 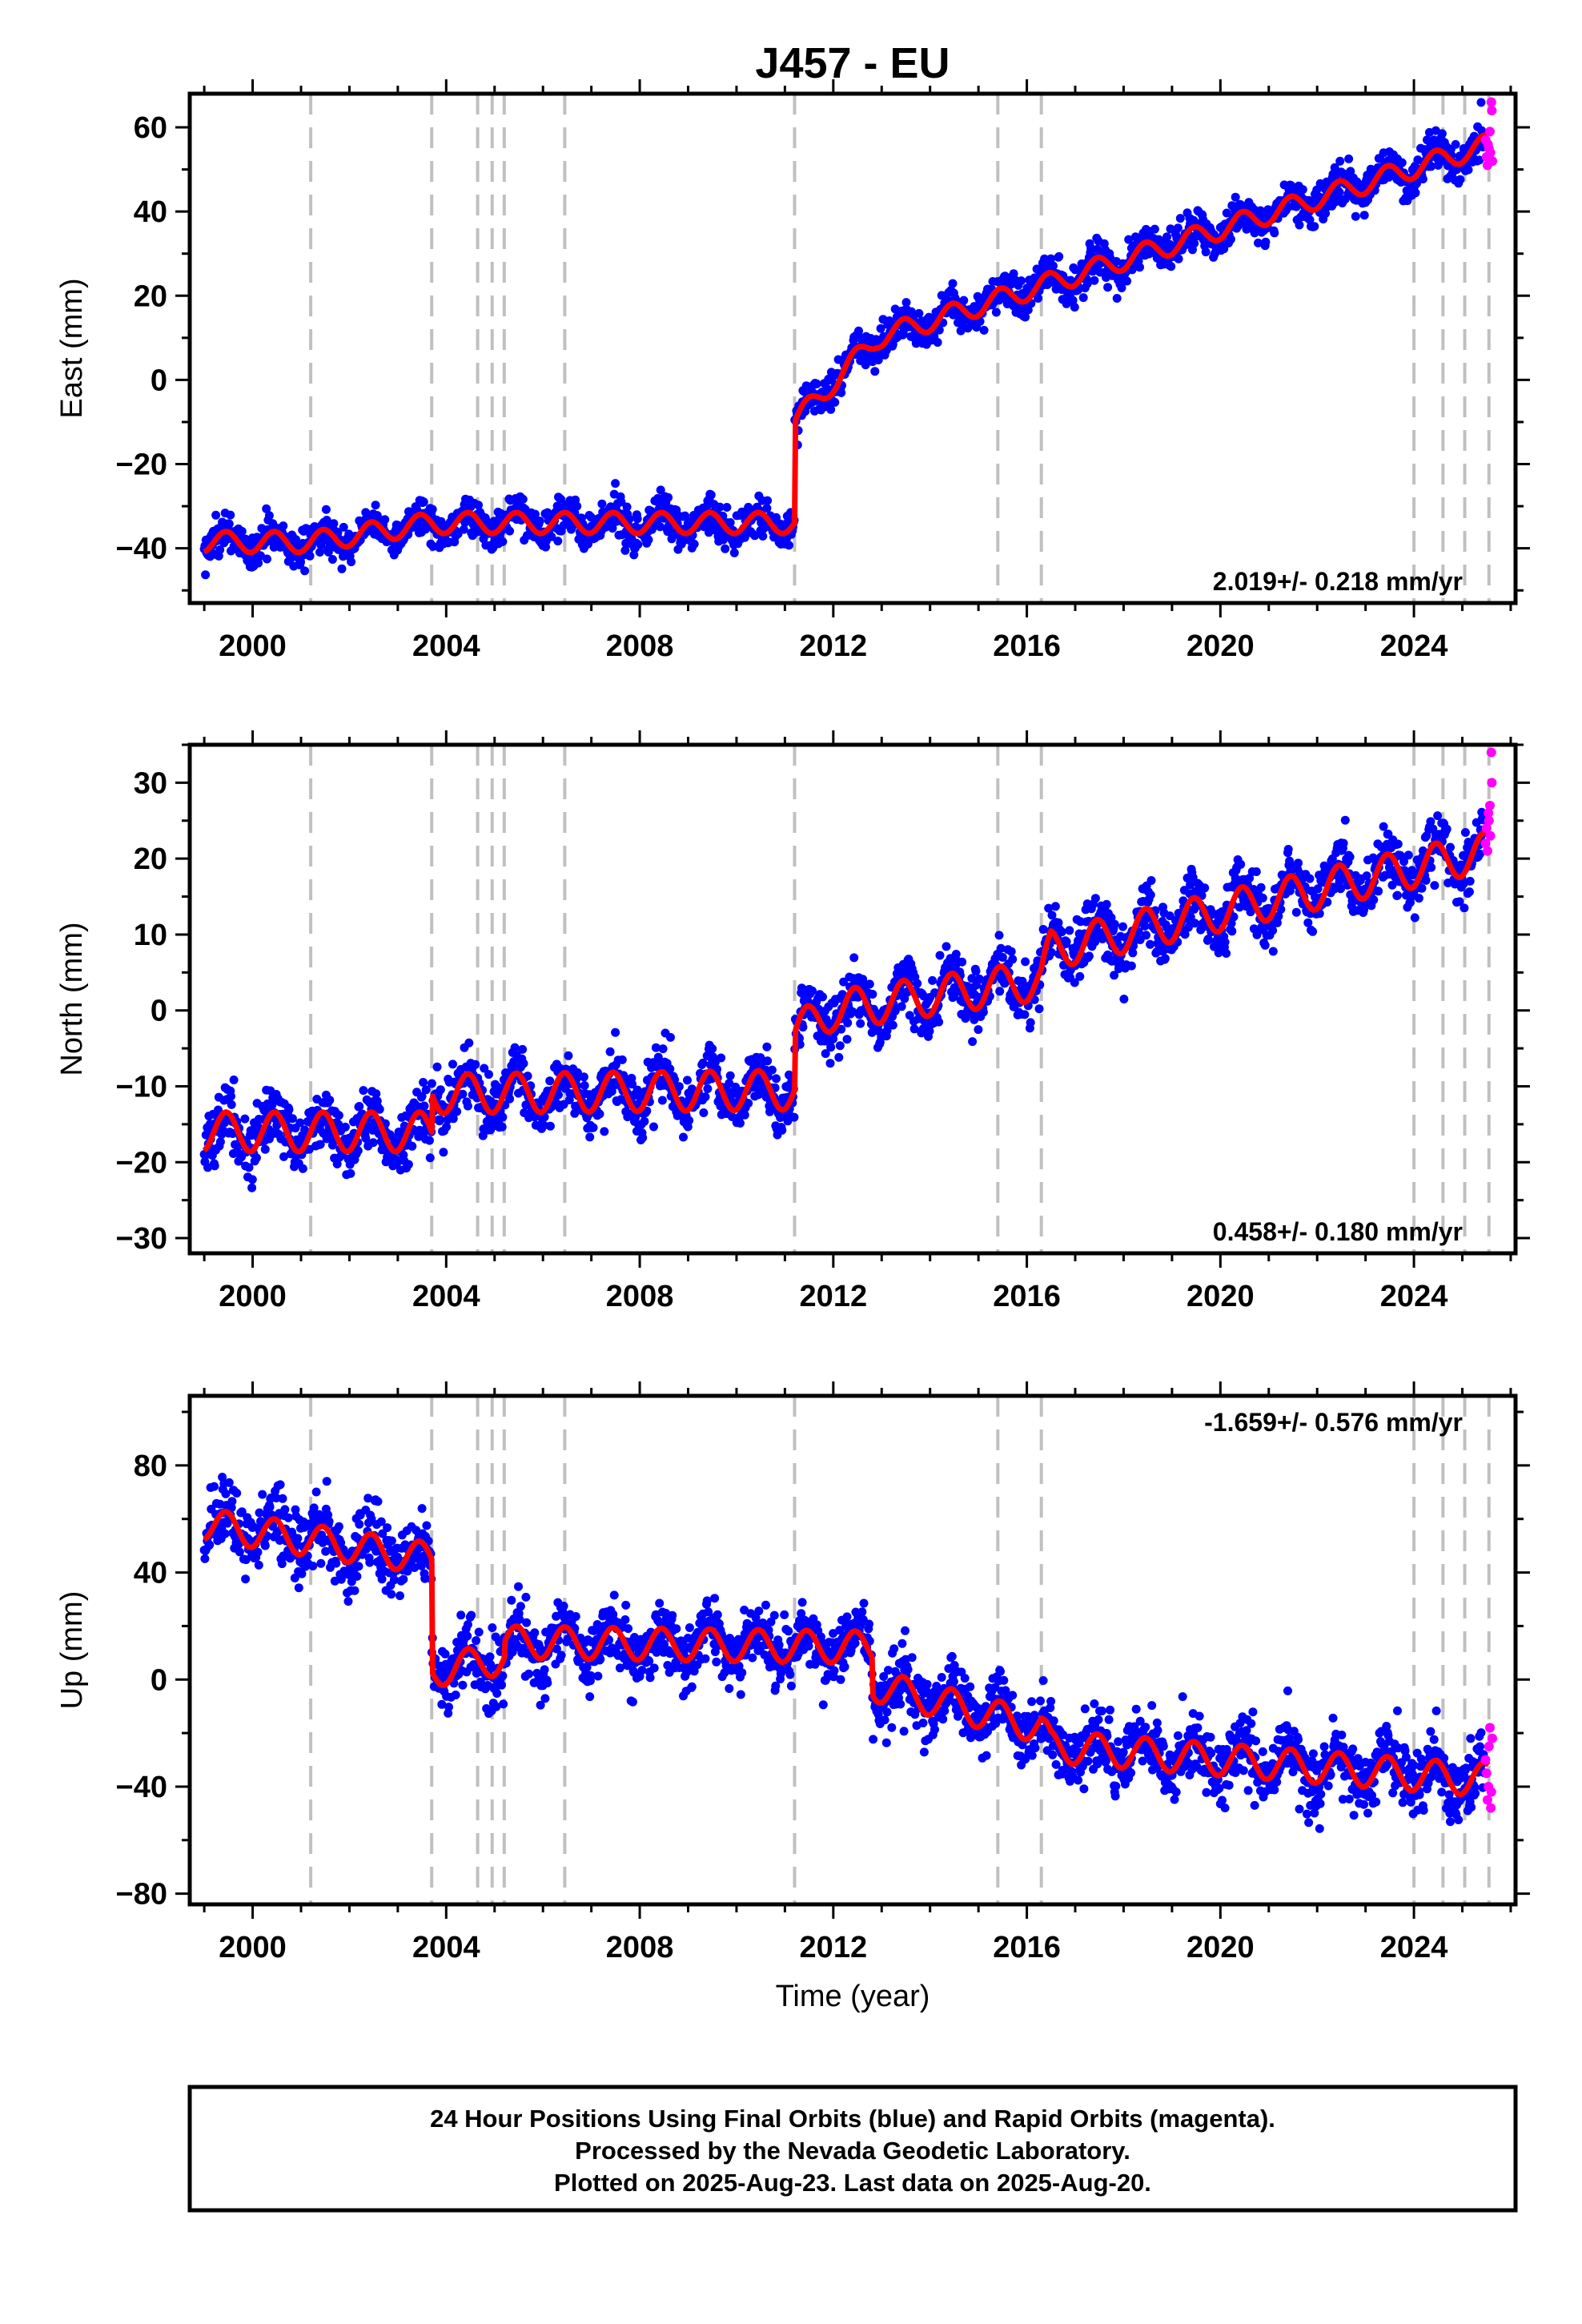 I want to click on y-tick-label: 10, so click(x=151, y=935).